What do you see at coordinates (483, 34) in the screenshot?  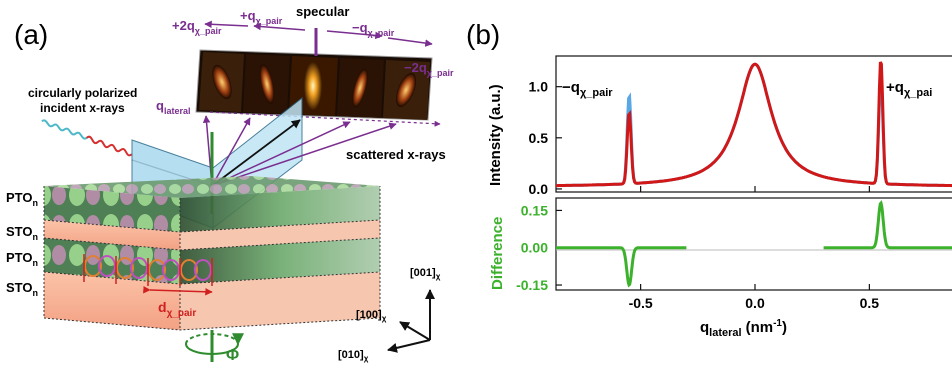 I see `panel-b-label: (b)` at bounding box center [483, 34].